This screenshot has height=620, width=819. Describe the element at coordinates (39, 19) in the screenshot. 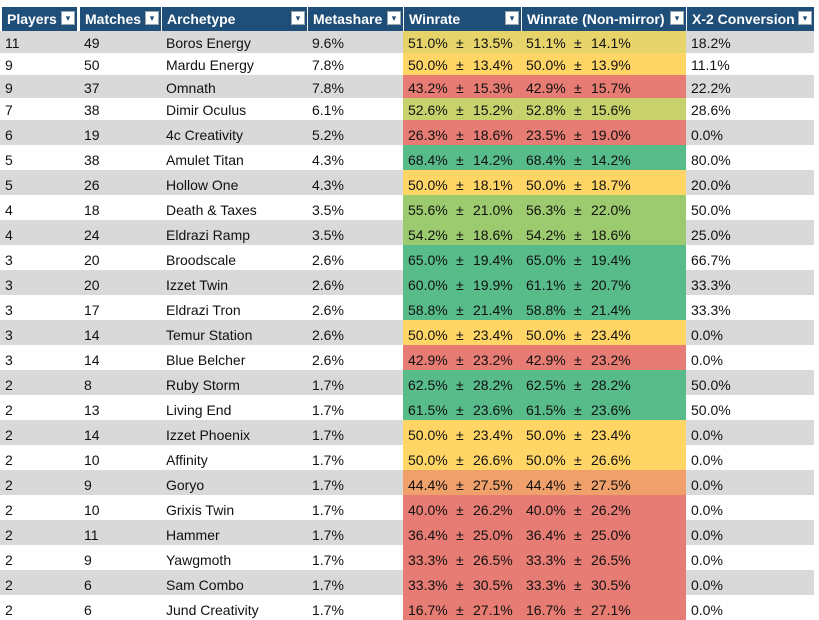

I see `column-header-players: Players ▾` at that location.